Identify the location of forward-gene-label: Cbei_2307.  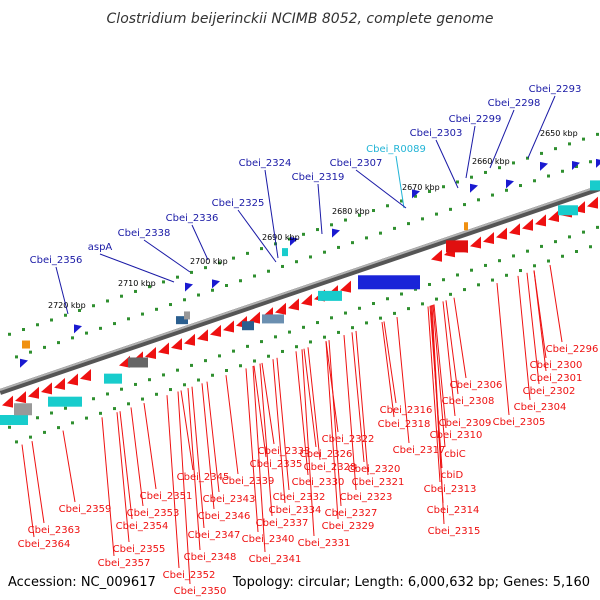
(356, 163).